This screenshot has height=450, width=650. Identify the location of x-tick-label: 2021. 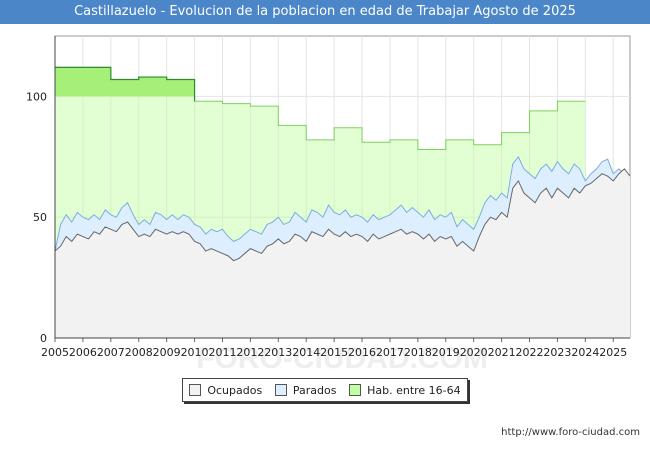
(502, 352).